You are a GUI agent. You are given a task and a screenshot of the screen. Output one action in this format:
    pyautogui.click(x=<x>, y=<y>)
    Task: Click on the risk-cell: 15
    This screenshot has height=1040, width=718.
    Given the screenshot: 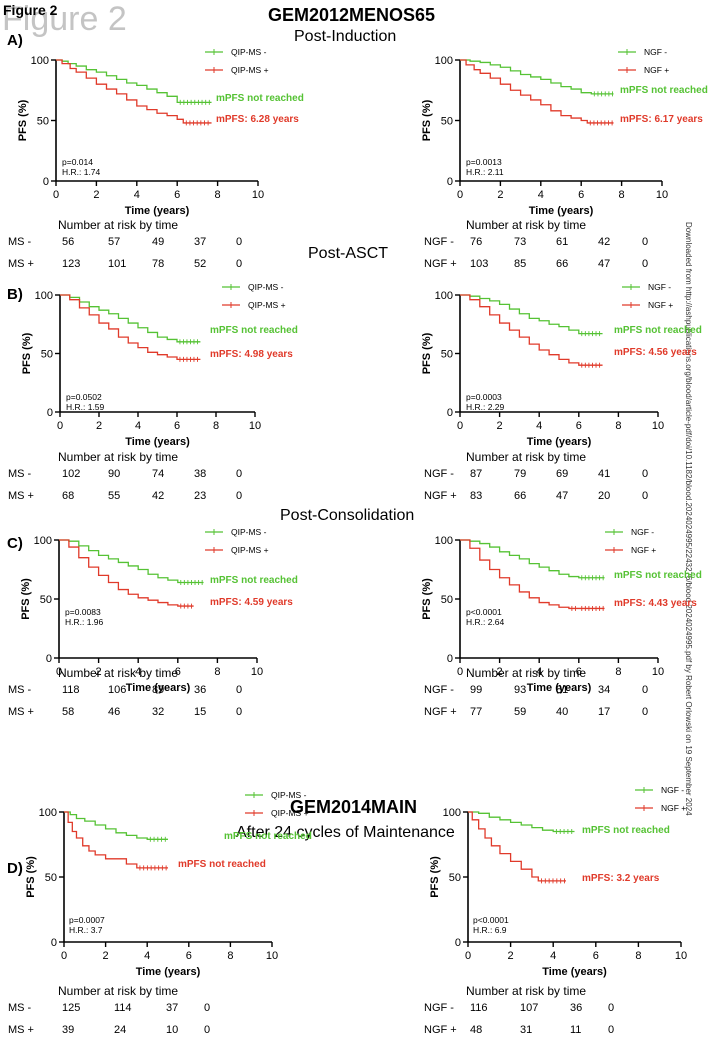 What is the action you would take?
    pyautogui.click(x=200, y=712)
    